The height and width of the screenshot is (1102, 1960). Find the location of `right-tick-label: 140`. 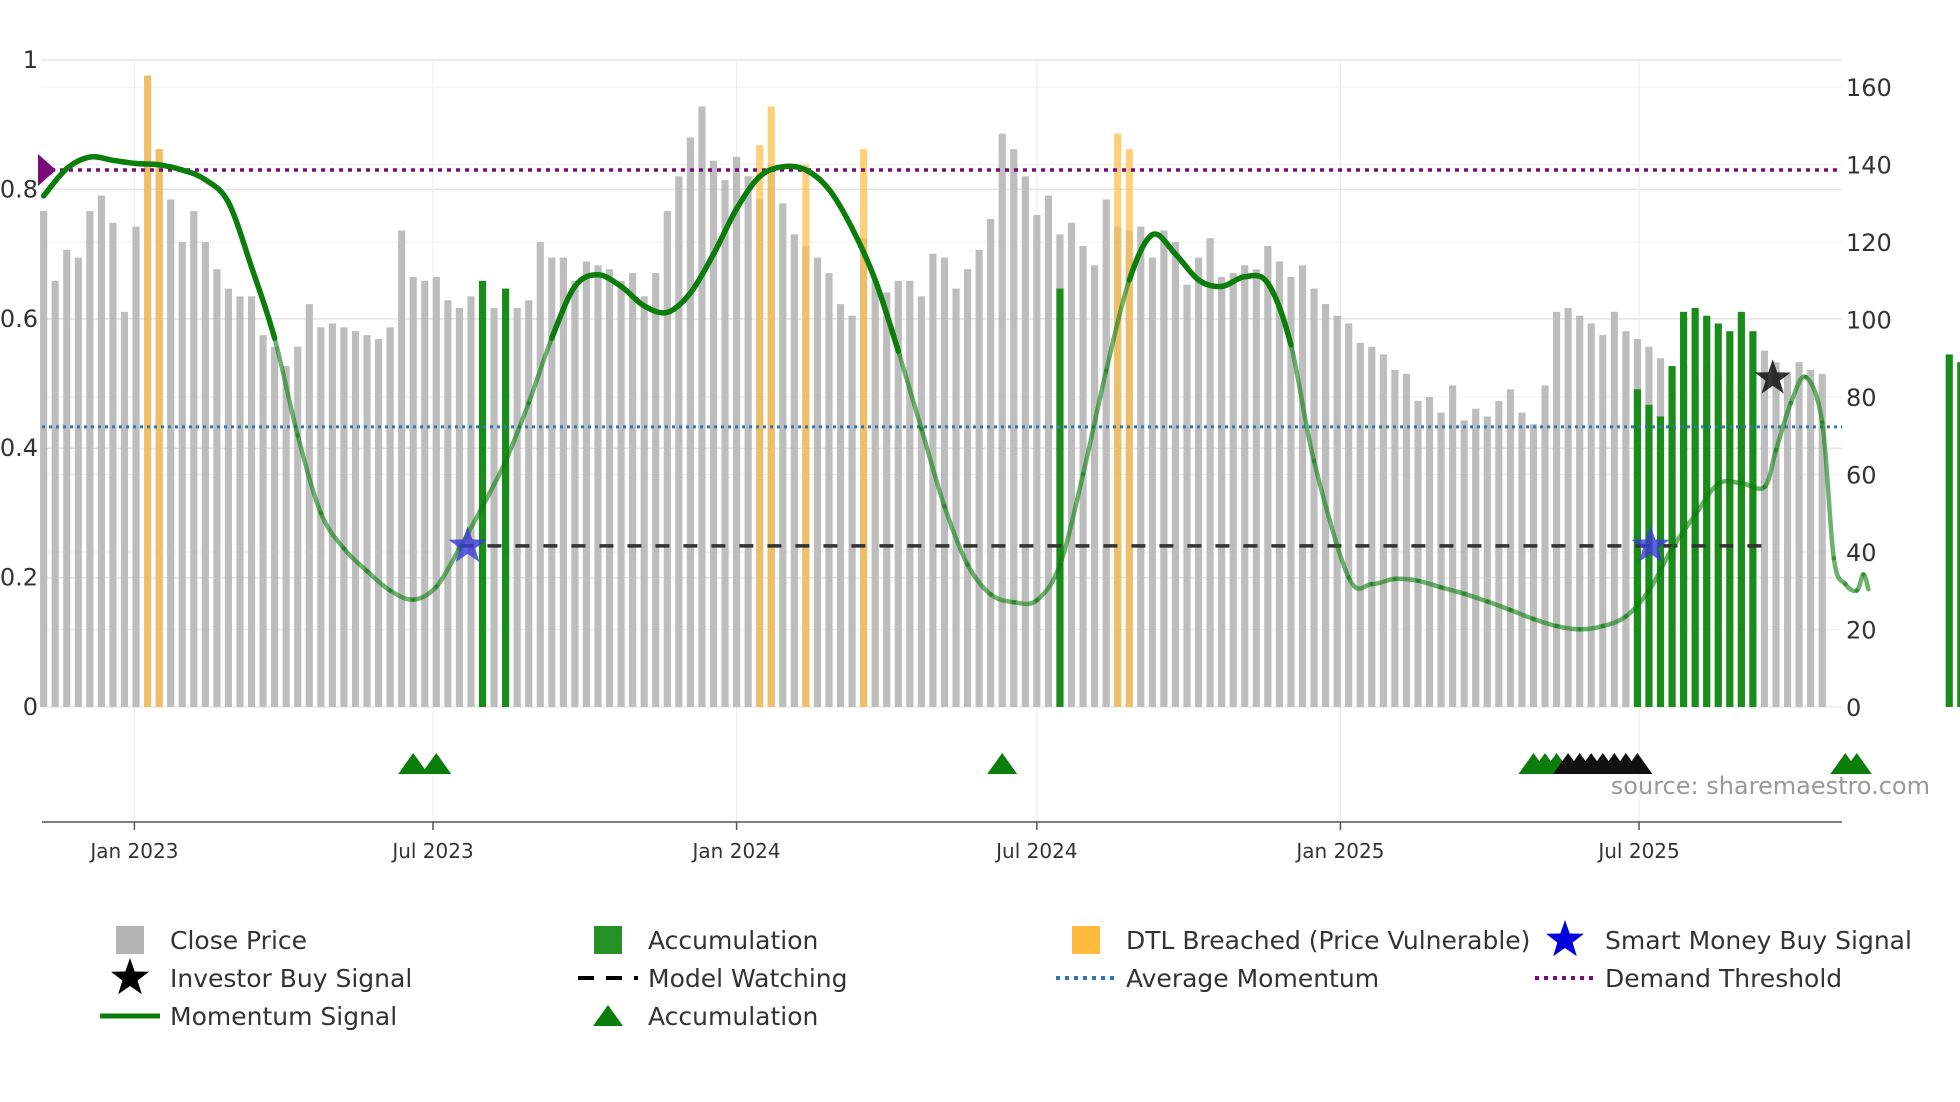

right-tick-label: 140 is located at coordinates (1869, 166).